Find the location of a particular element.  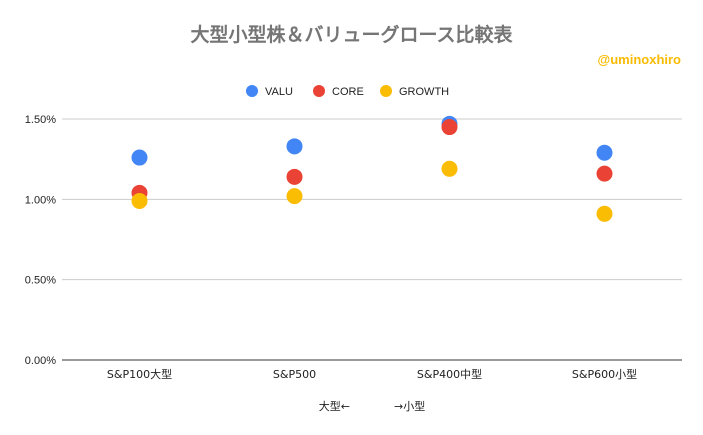

x-tick-label: S&P500 is located at coordinates (294, 374).